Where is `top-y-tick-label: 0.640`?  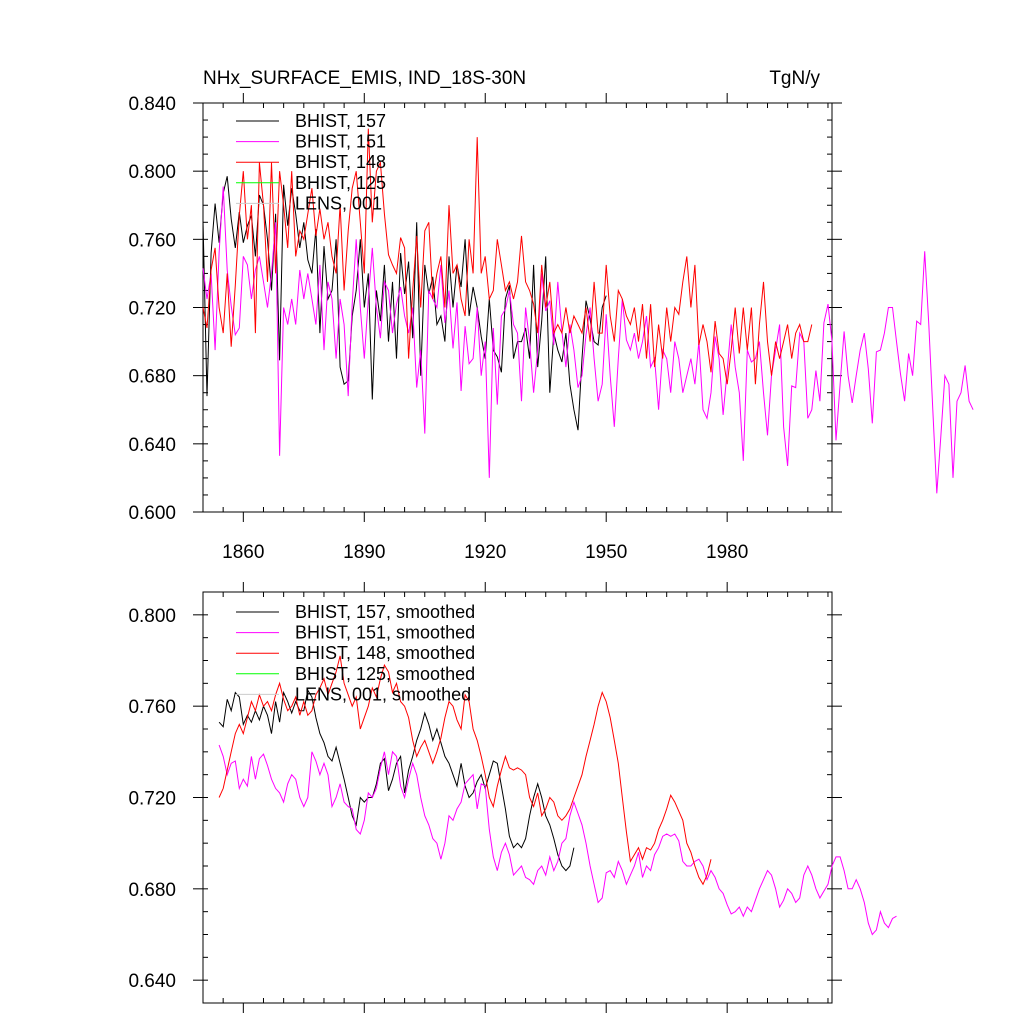
top-y-tick-label: 0.640 is located at coordinates (152, 445).